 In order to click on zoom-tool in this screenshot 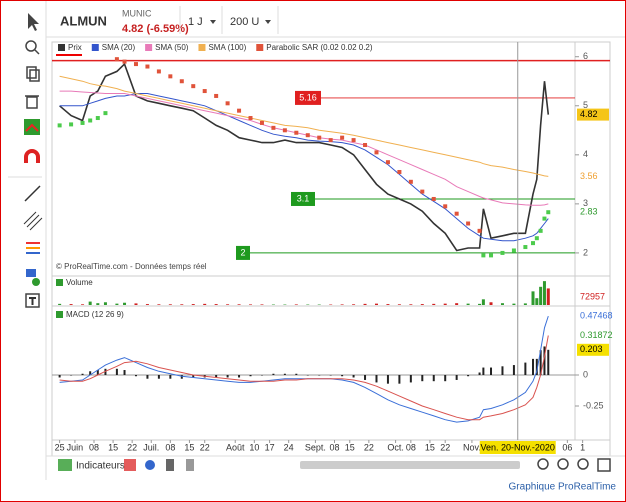, I will do `click(32, 47)`.